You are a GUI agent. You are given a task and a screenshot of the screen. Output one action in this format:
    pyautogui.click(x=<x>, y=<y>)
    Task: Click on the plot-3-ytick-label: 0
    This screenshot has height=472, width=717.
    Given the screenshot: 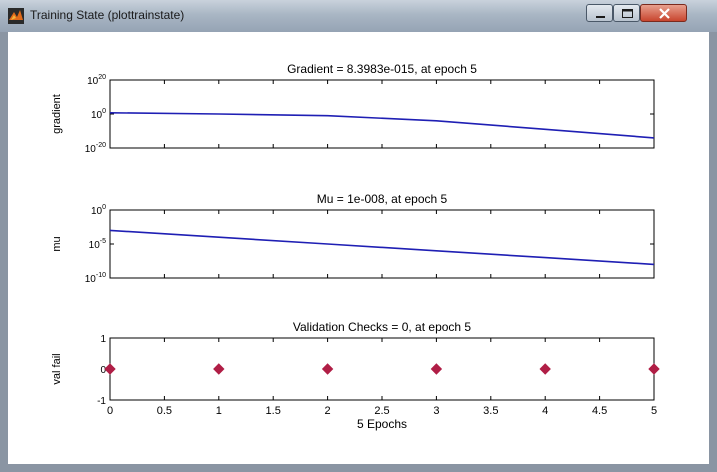 What is the action you would take?
    pyautogui.click(x=103, y=370)
    